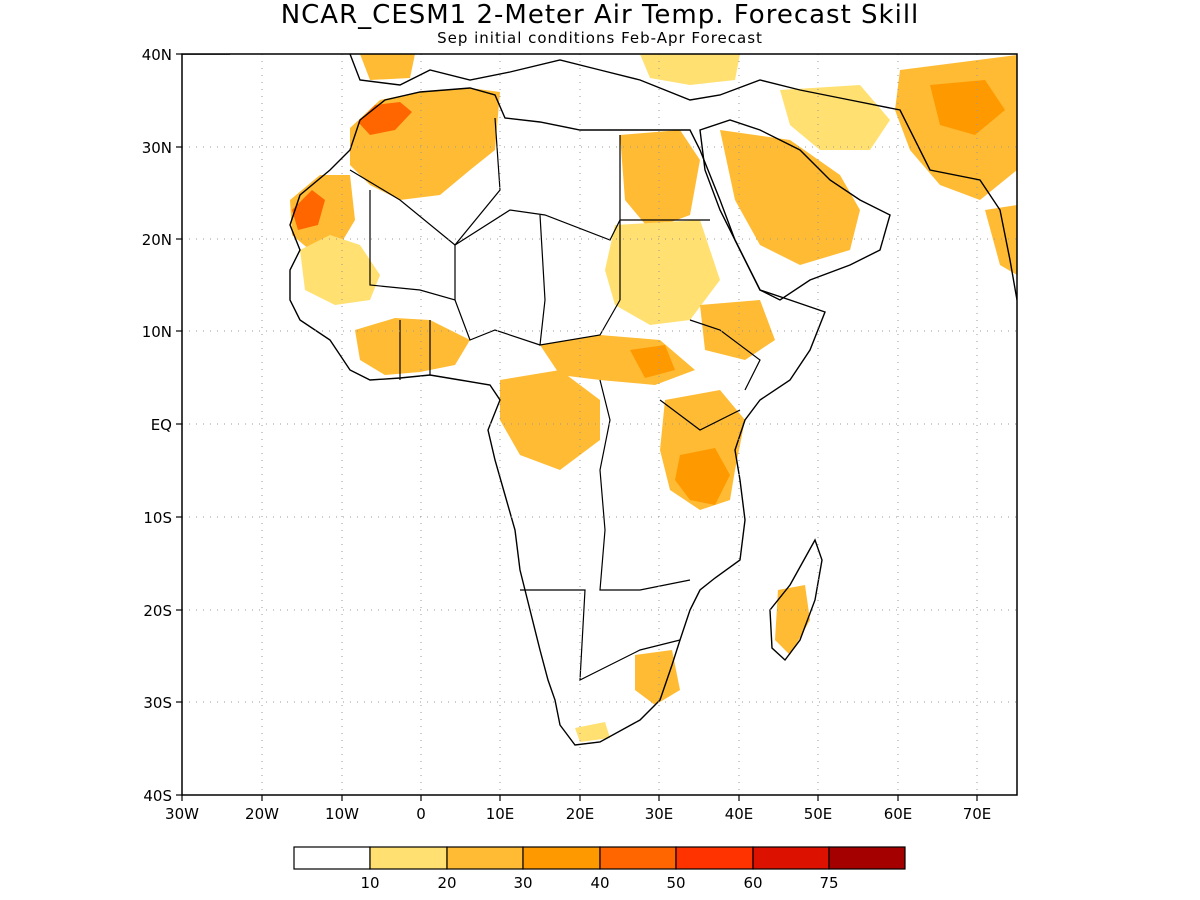  What do you see at coordinates (182, 814) in the screenshot?
I see `lon-label: 30W` at bounding box center [182, 814].